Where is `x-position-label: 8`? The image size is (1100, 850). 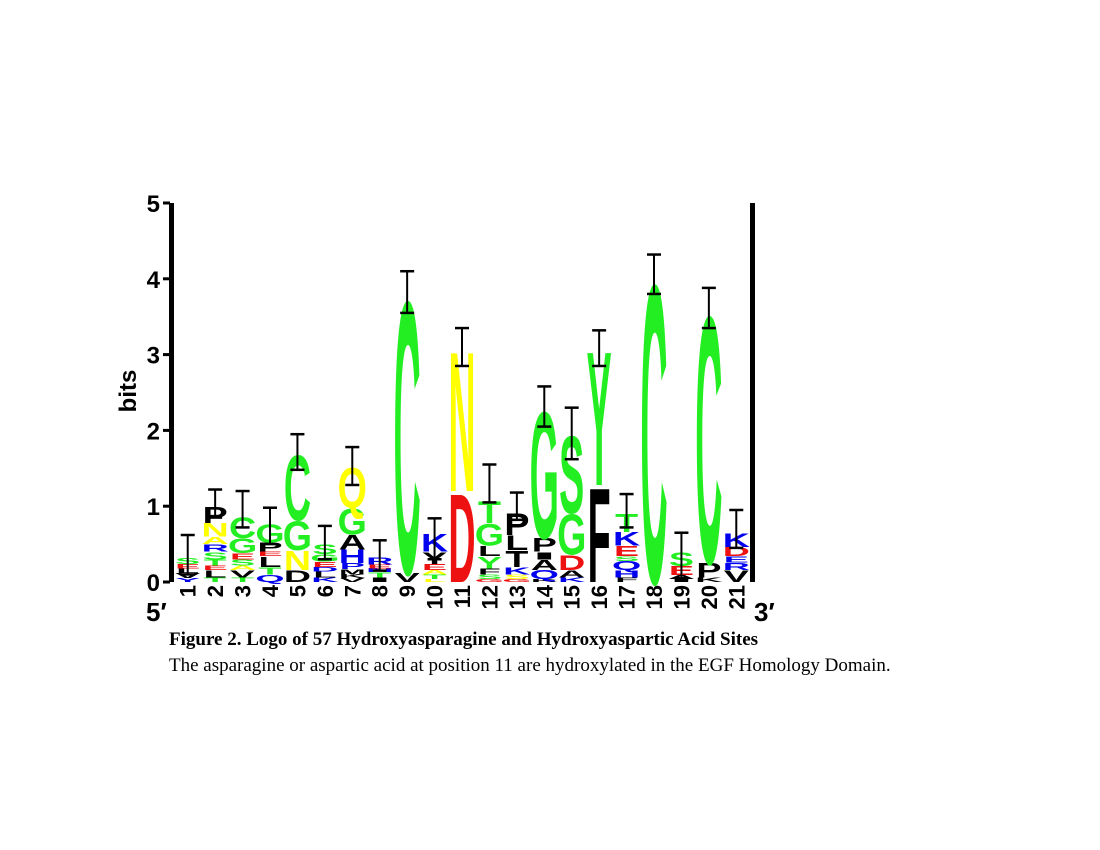
x-position-label: 8 is located at coordinates (380, 591).